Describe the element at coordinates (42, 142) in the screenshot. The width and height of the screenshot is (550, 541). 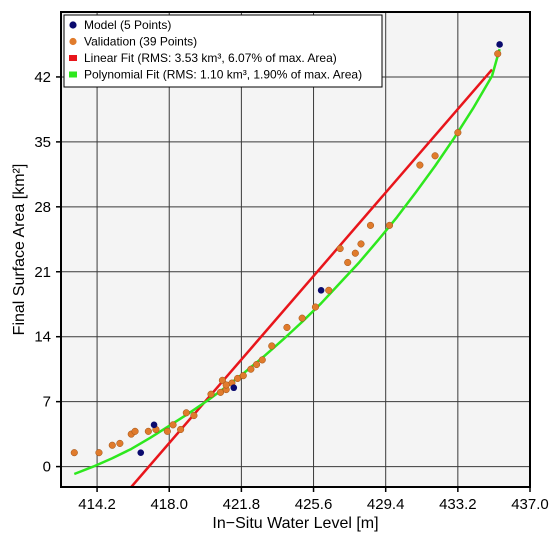
I see `y-tick-label: 35` at that location.